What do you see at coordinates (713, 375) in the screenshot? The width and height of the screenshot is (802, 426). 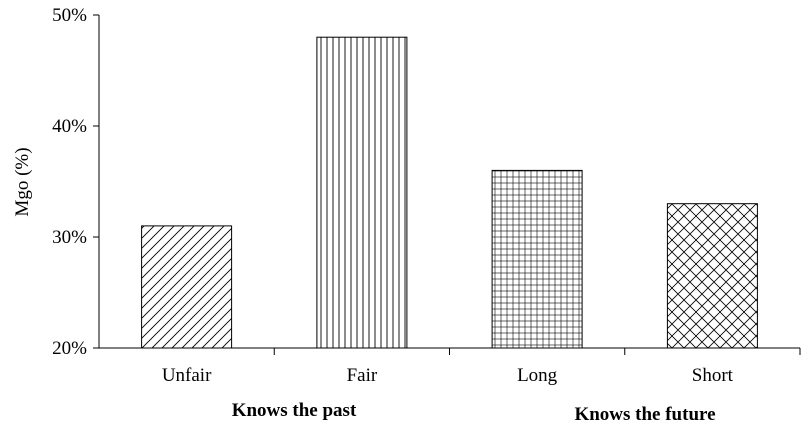 I see `x-tick-label: Short` at bounding box center [713, 375].